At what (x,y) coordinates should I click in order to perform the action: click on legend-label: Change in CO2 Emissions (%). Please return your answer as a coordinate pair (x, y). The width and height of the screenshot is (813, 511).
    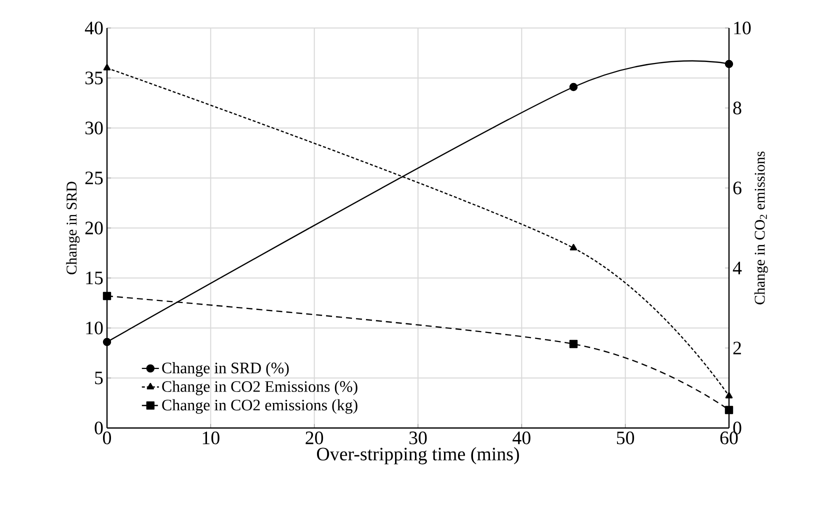
    Looking at the image, I should click on (260, 388).